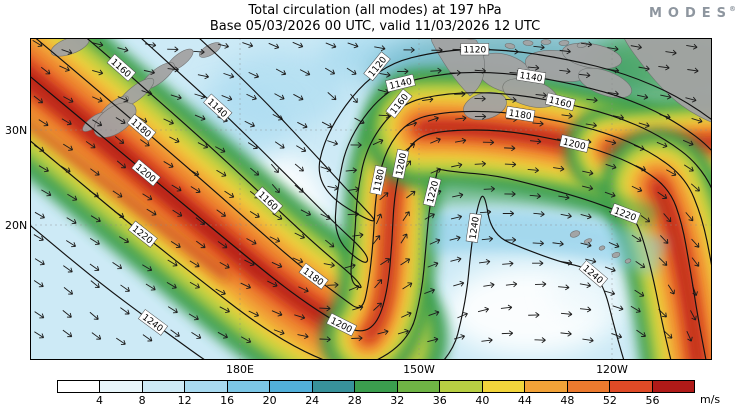 This screenshot has height=408, width=750. I want to click on modes-logo-text: MODES, so click(690, 13).